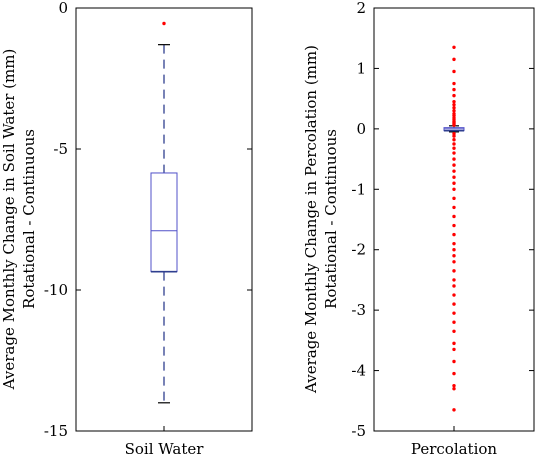  Describe the element at coordinates (331, 219) in the screenshot. I see `y-axis-label-line-2-percolation: Rotational - Continuous` at that location.